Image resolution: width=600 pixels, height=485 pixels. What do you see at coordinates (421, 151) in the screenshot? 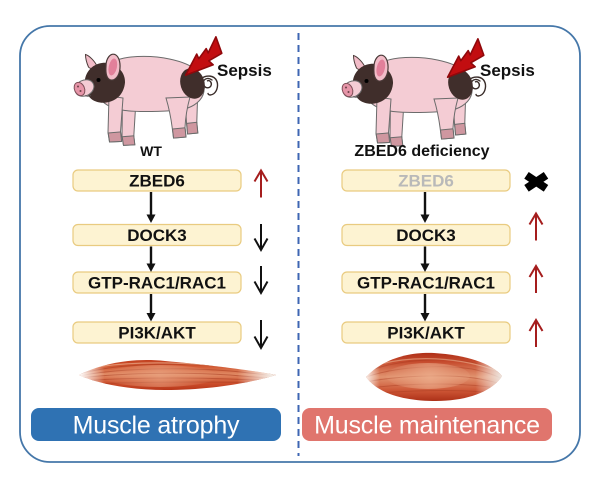
I see `svg-text: ZBED6 deficiency` at bounding box center [421, 151].